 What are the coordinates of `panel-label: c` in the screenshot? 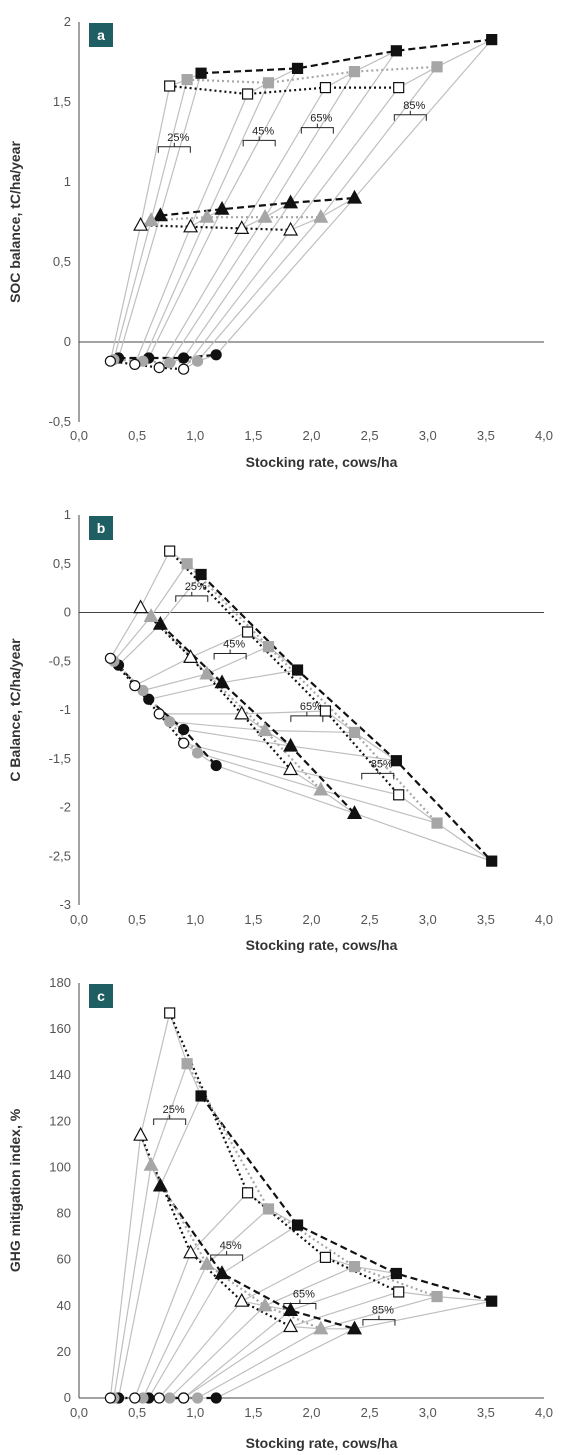 It's located at (101, 996).